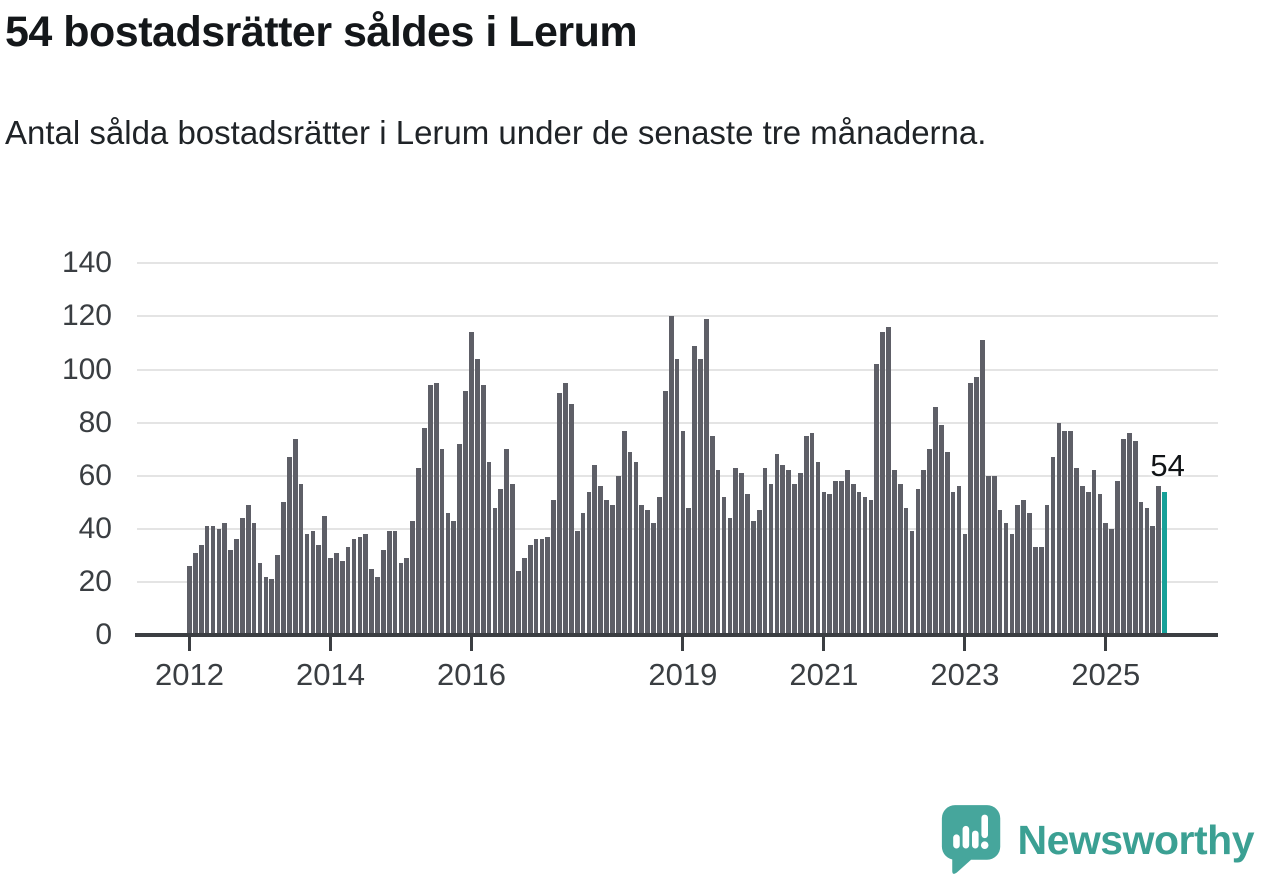 This screenshot has width=1262, height=879. I want to click on page-title: 54 bostadsrätter såldes i Lerum, so click(321, 32).